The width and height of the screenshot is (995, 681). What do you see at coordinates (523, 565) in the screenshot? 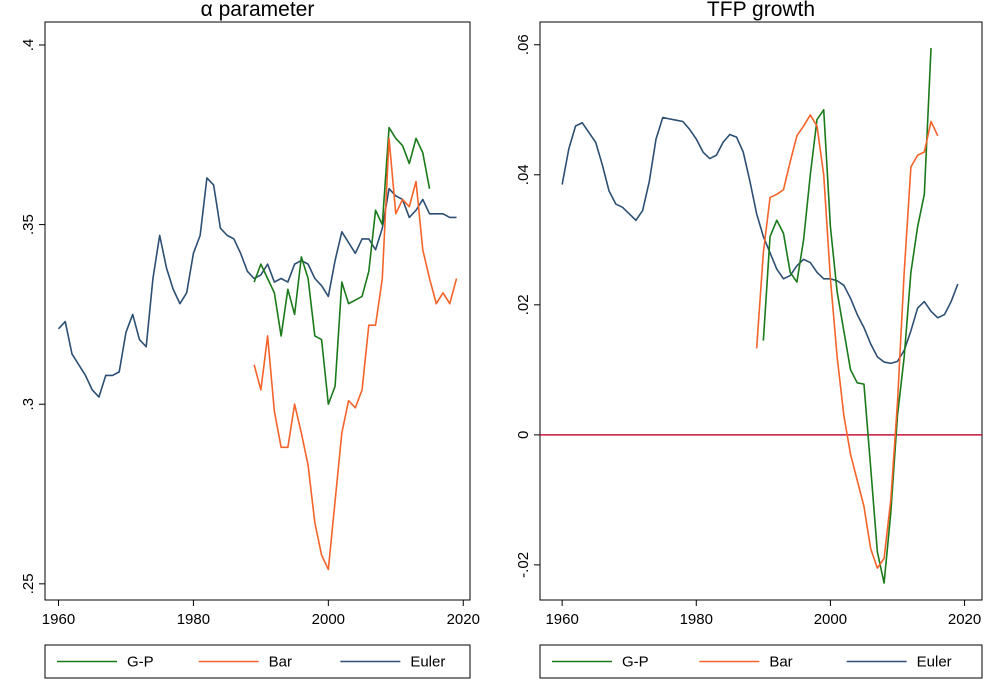
I see `y-tick-label: -.02` at bounding box center [523, 565].